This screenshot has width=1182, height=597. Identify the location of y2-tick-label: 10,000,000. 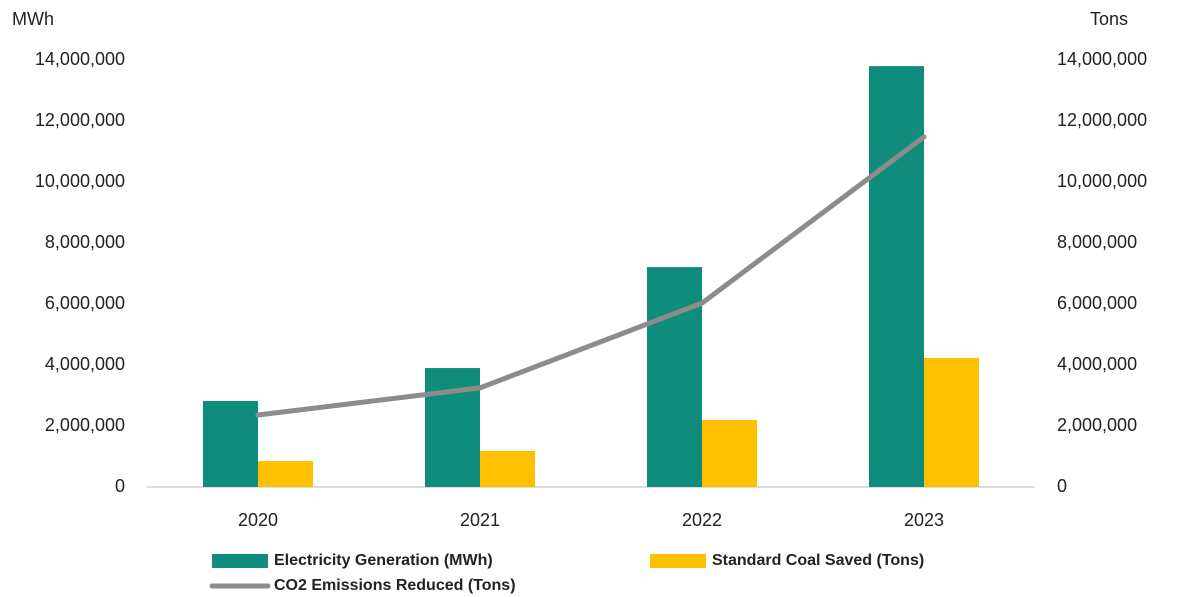
(1102, 181).